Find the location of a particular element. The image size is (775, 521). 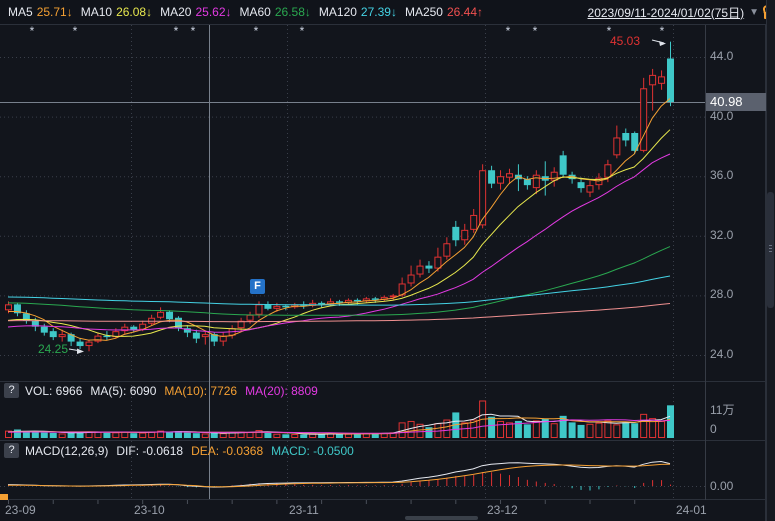

event-flag-marker: F is located at coordinates (257, 286).